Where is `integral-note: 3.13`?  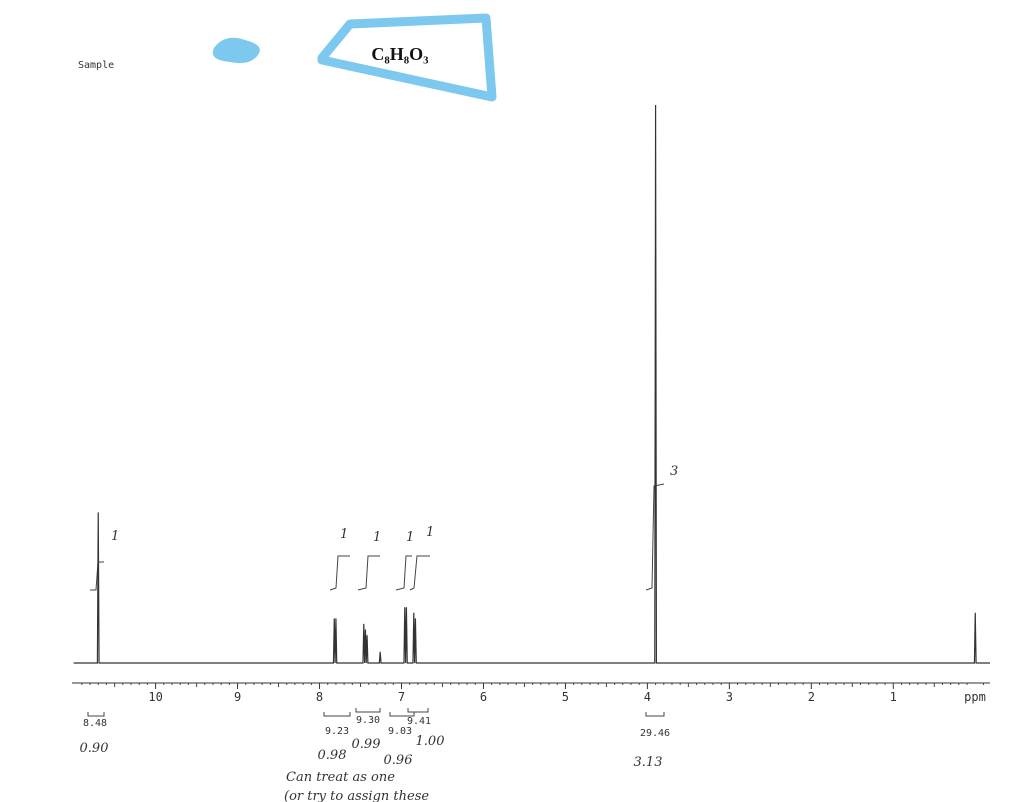 integral-note: 3.13 is located at coordinates (648, 762).